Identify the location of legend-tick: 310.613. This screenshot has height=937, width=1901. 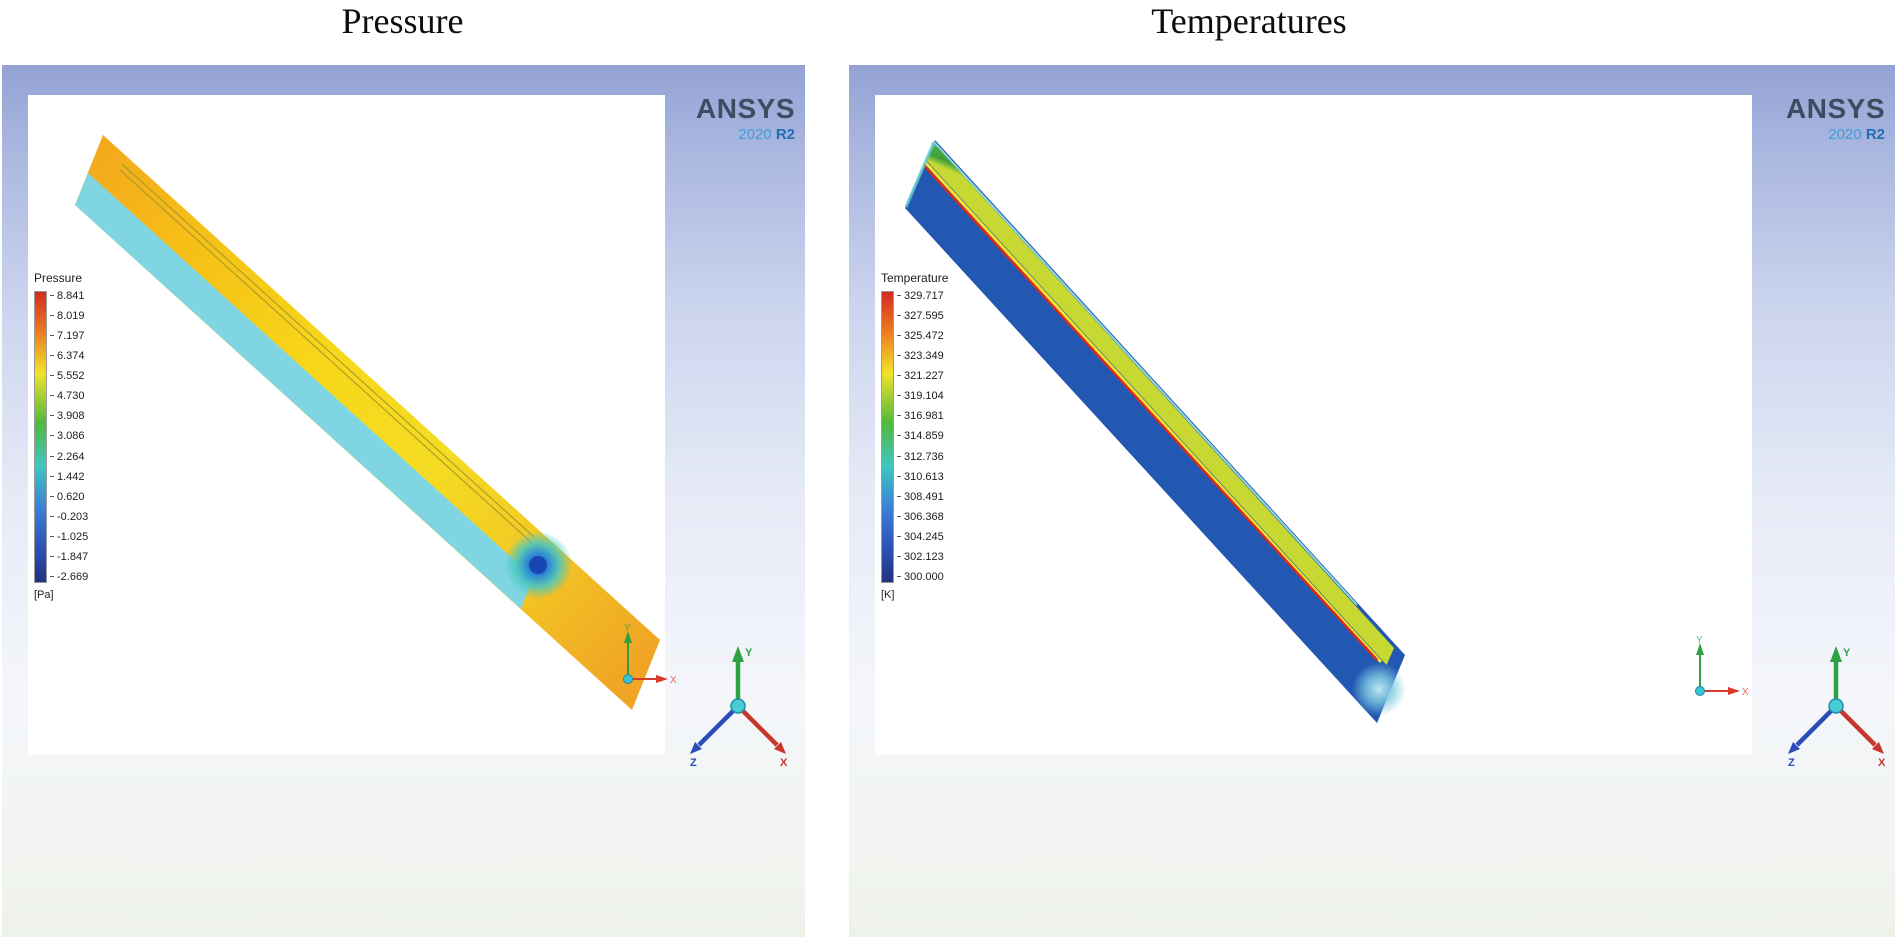
(920, 477).